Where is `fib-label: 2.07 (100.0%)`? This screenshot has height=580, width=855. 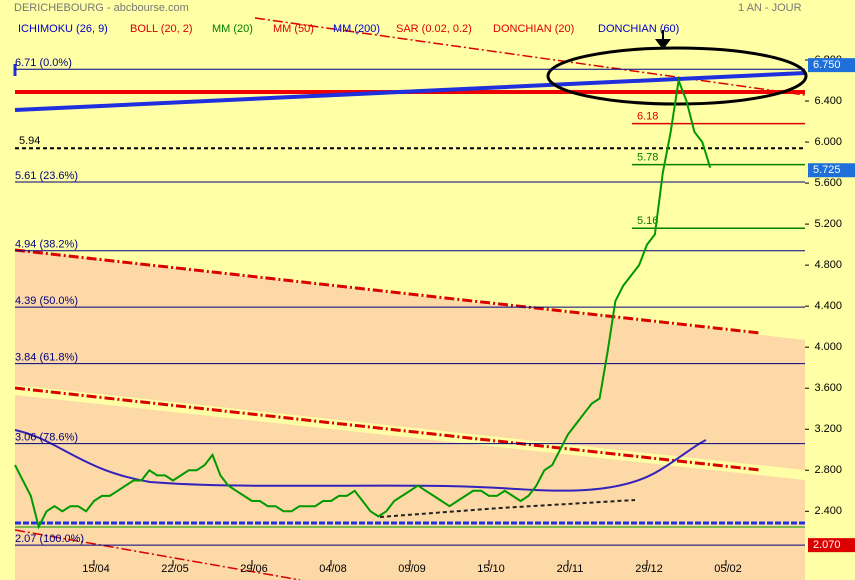
fib-label: 2.07 (100.0%) is located at coordinates (49, 539).